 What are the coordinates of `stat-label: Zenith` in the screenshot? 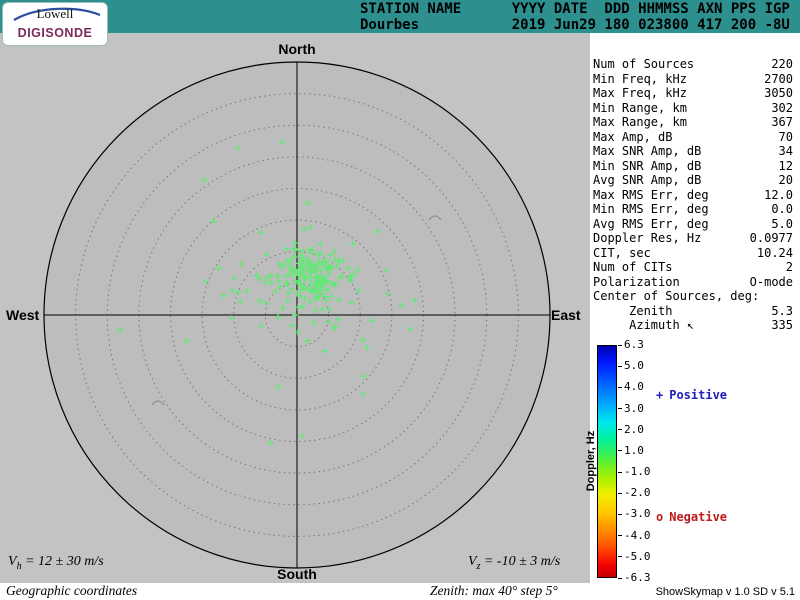 It's located at (633, 310).